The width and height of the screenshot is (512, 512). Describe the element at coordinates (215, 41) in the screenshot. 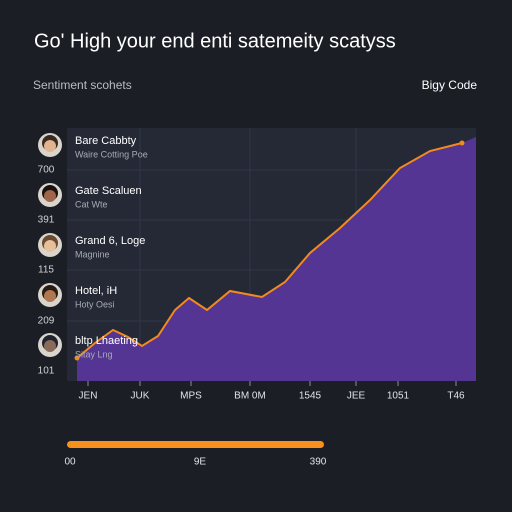

I see `title: Go' High your end enti satemeity scatyss` at that location.